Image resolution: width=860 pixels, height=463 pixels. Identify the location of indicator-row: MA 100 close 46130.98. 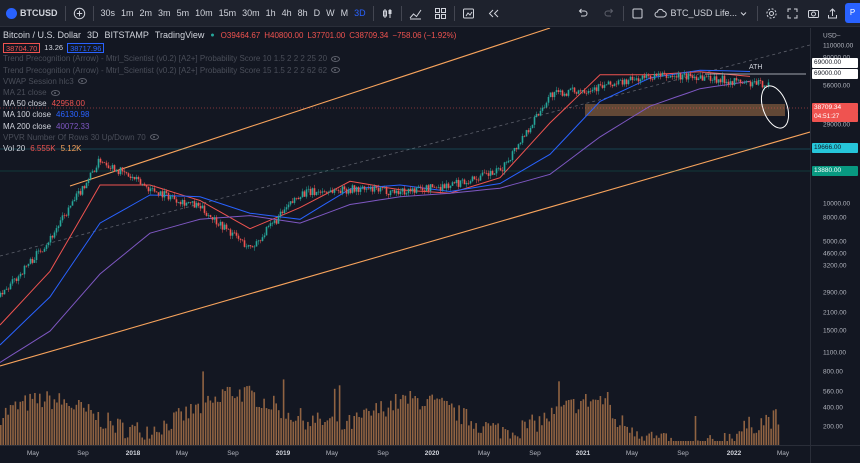
(231, 114).